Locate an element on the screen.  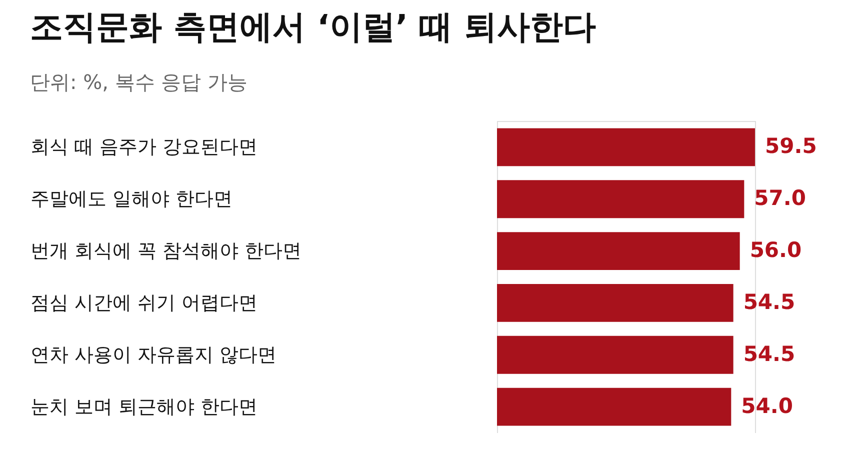
data-label: 57.0 is located at coordinates (780, 198).